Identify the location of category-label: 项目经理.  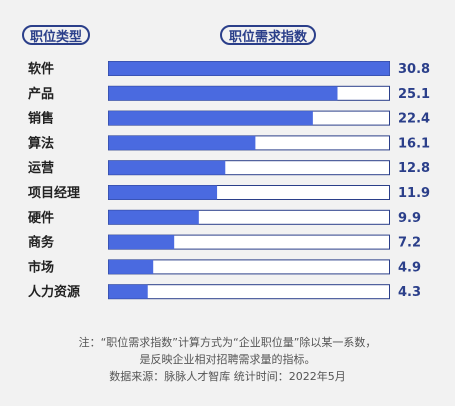
(54, 193).